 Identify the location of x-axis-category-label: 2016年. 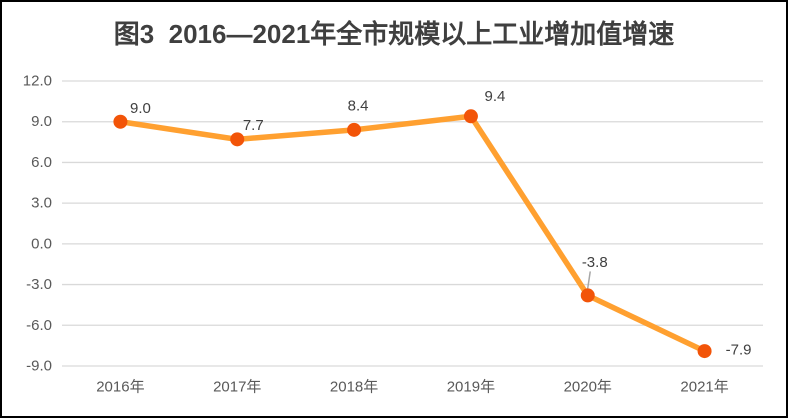
(120, 387).